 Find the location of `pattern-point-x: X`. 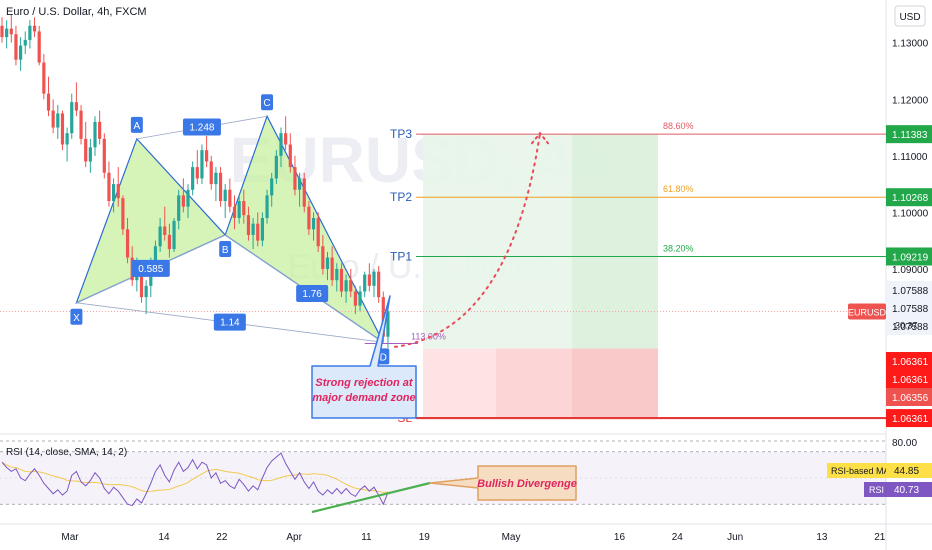

pattern-point-x: X is located at coordinates (76, 316).